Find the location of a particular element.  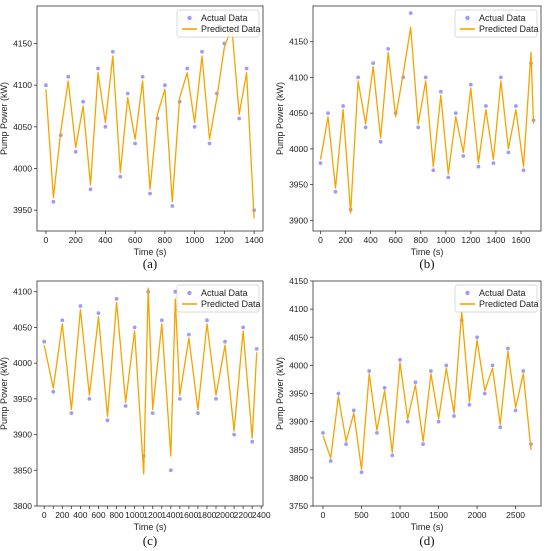

legend-label: Predicted Data is located at coordinates (231, 304).